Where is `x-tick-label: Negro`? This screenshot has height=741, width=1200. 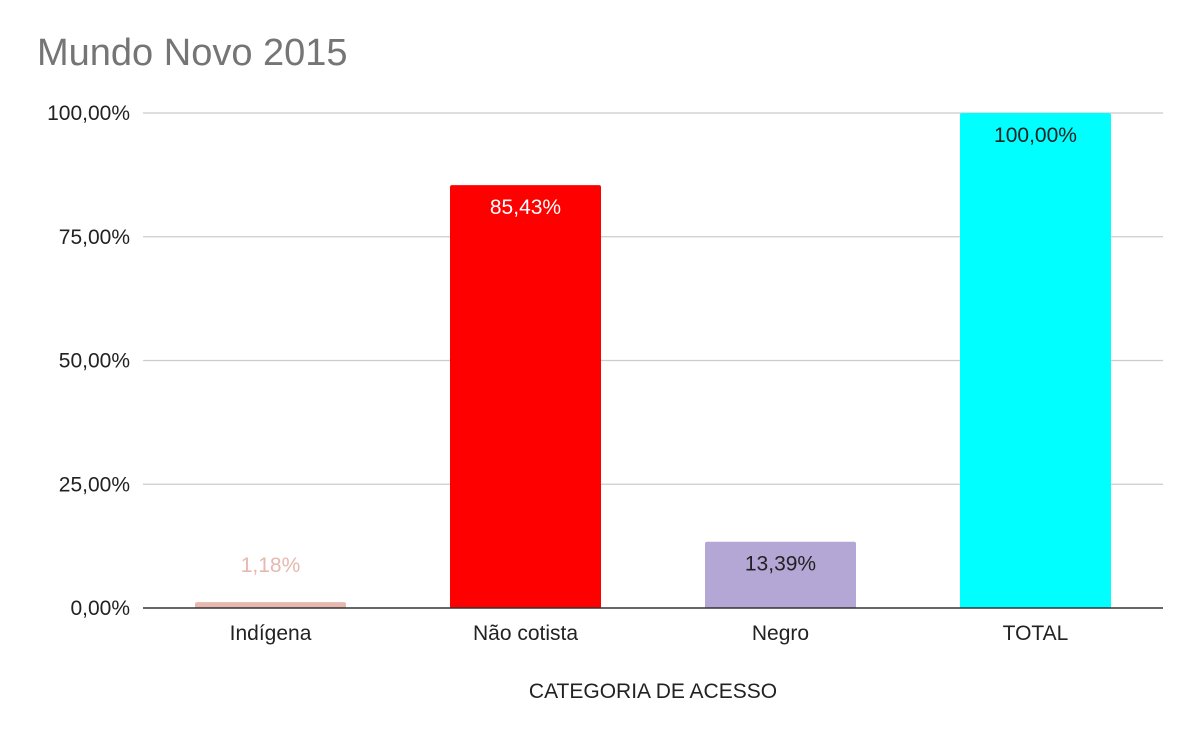
x-tick-label: Negro is located at coordinates (780, 633).